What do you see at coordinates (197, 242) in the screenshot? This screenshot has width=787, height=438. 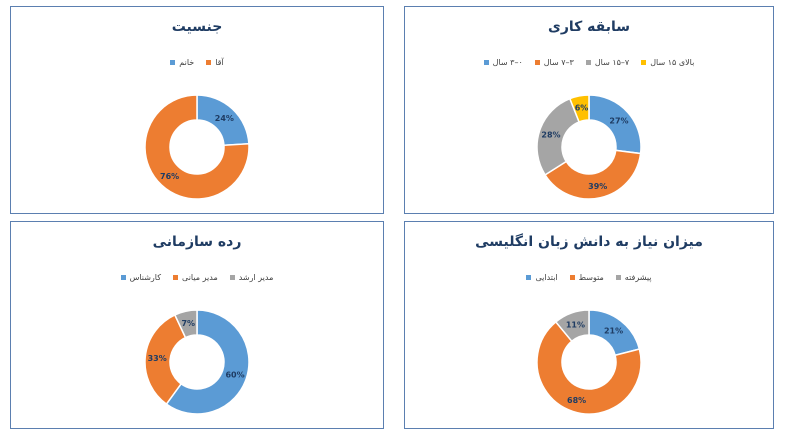 I see `chart-title: رده سازمانی` at bounding box center [197, 242].